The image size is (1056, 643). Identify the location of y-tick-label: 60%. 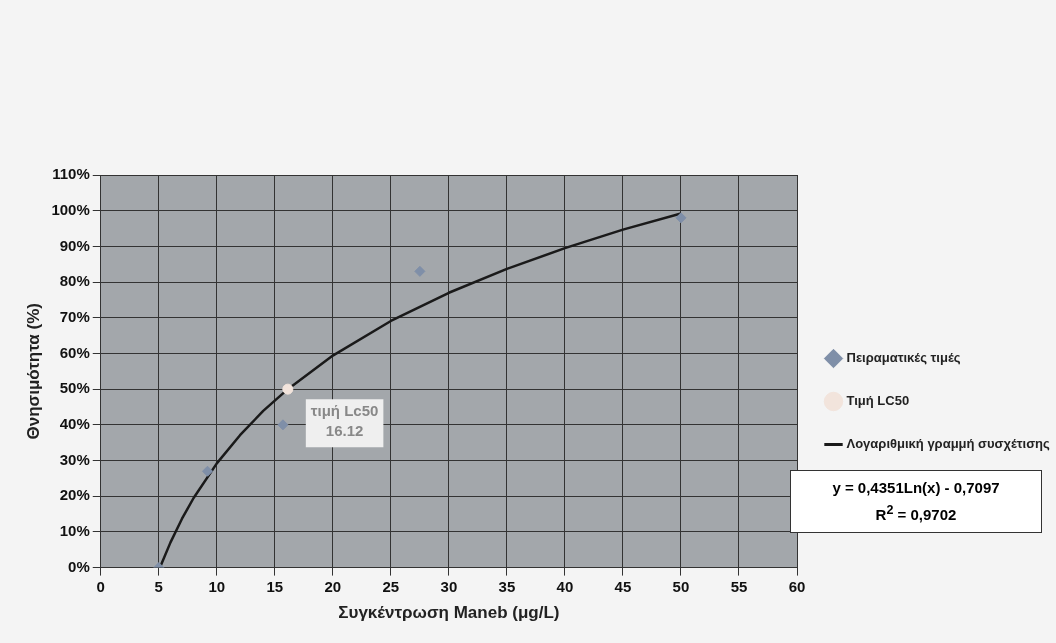
(74, 352).